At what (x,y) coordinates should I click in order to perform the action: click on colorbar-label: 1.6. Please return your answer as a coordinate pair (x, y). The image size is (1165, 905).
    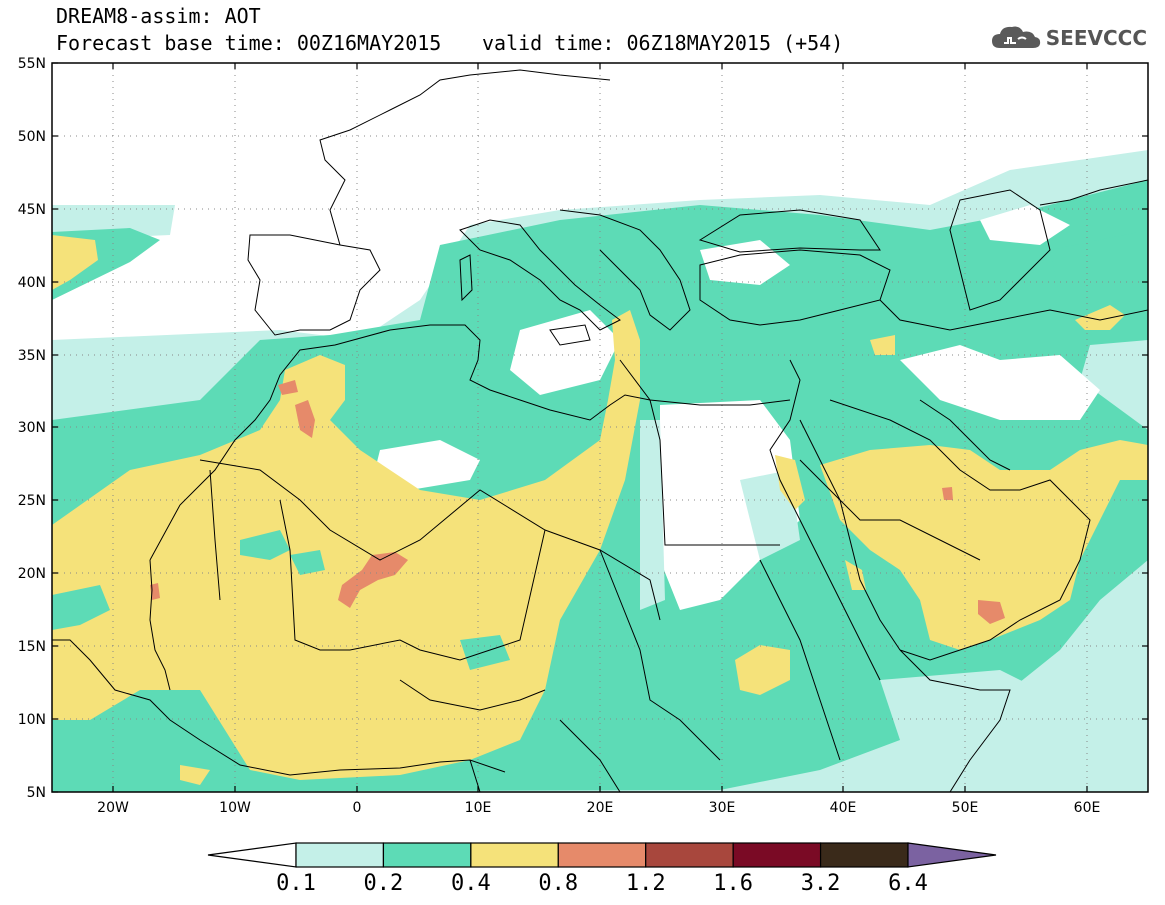
    Looking at the image, I should click on (733, 883).